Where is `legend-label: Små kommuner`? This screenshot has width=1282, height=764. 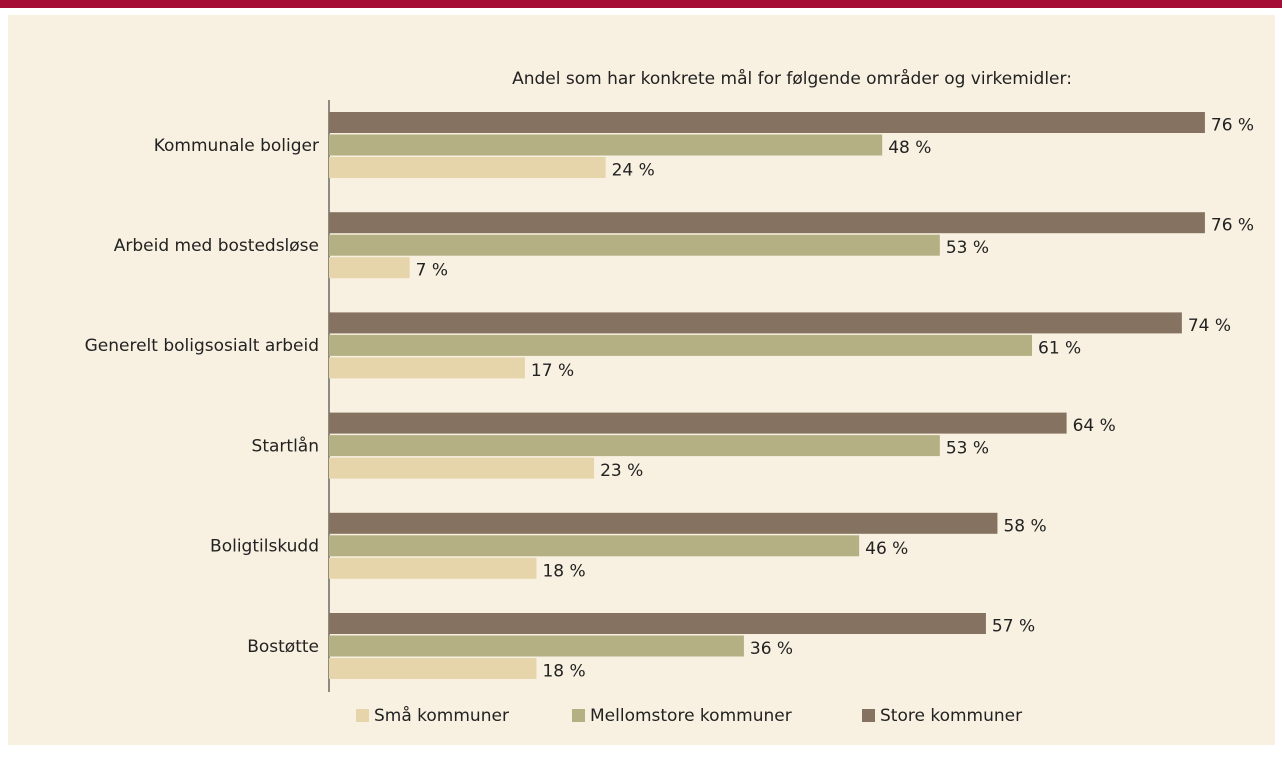
legend-label: Små kommuner is located at coordinates (441, 715).